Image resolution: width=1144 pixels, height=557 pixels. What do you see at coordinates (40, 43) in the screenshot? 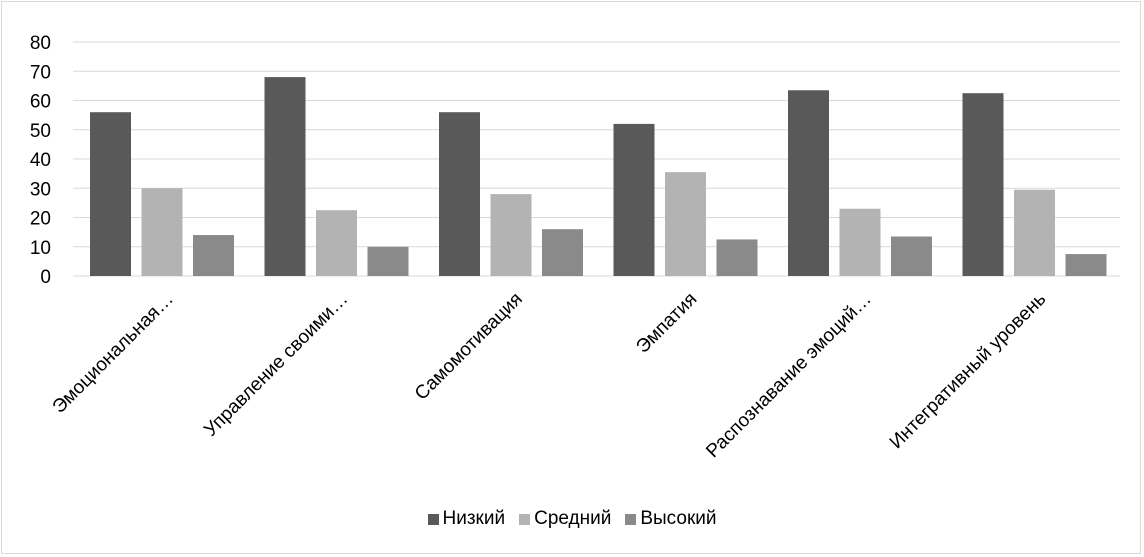
I see `y-tick-label: 80` at bounding box center [40, 43].